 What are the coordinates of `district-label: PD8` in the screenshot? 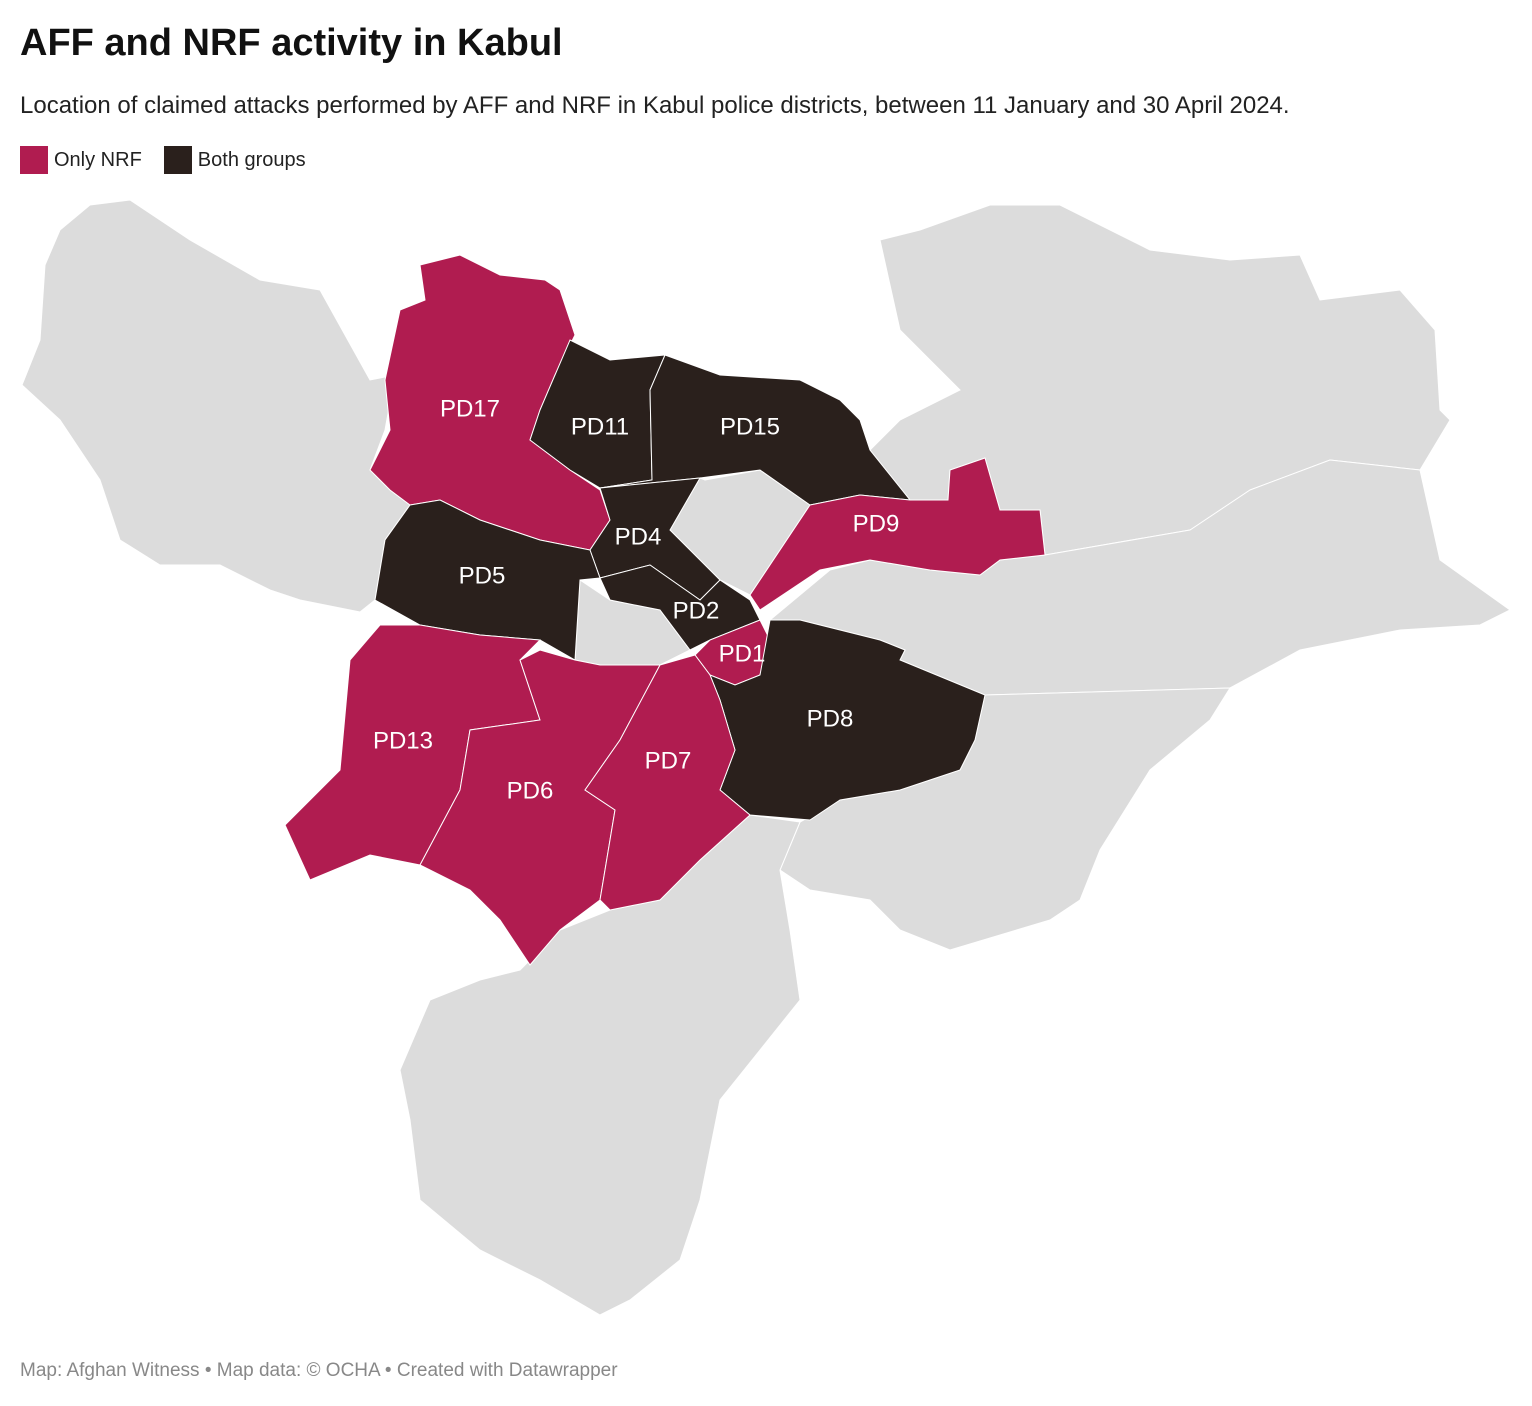 It's located at (830, 718).